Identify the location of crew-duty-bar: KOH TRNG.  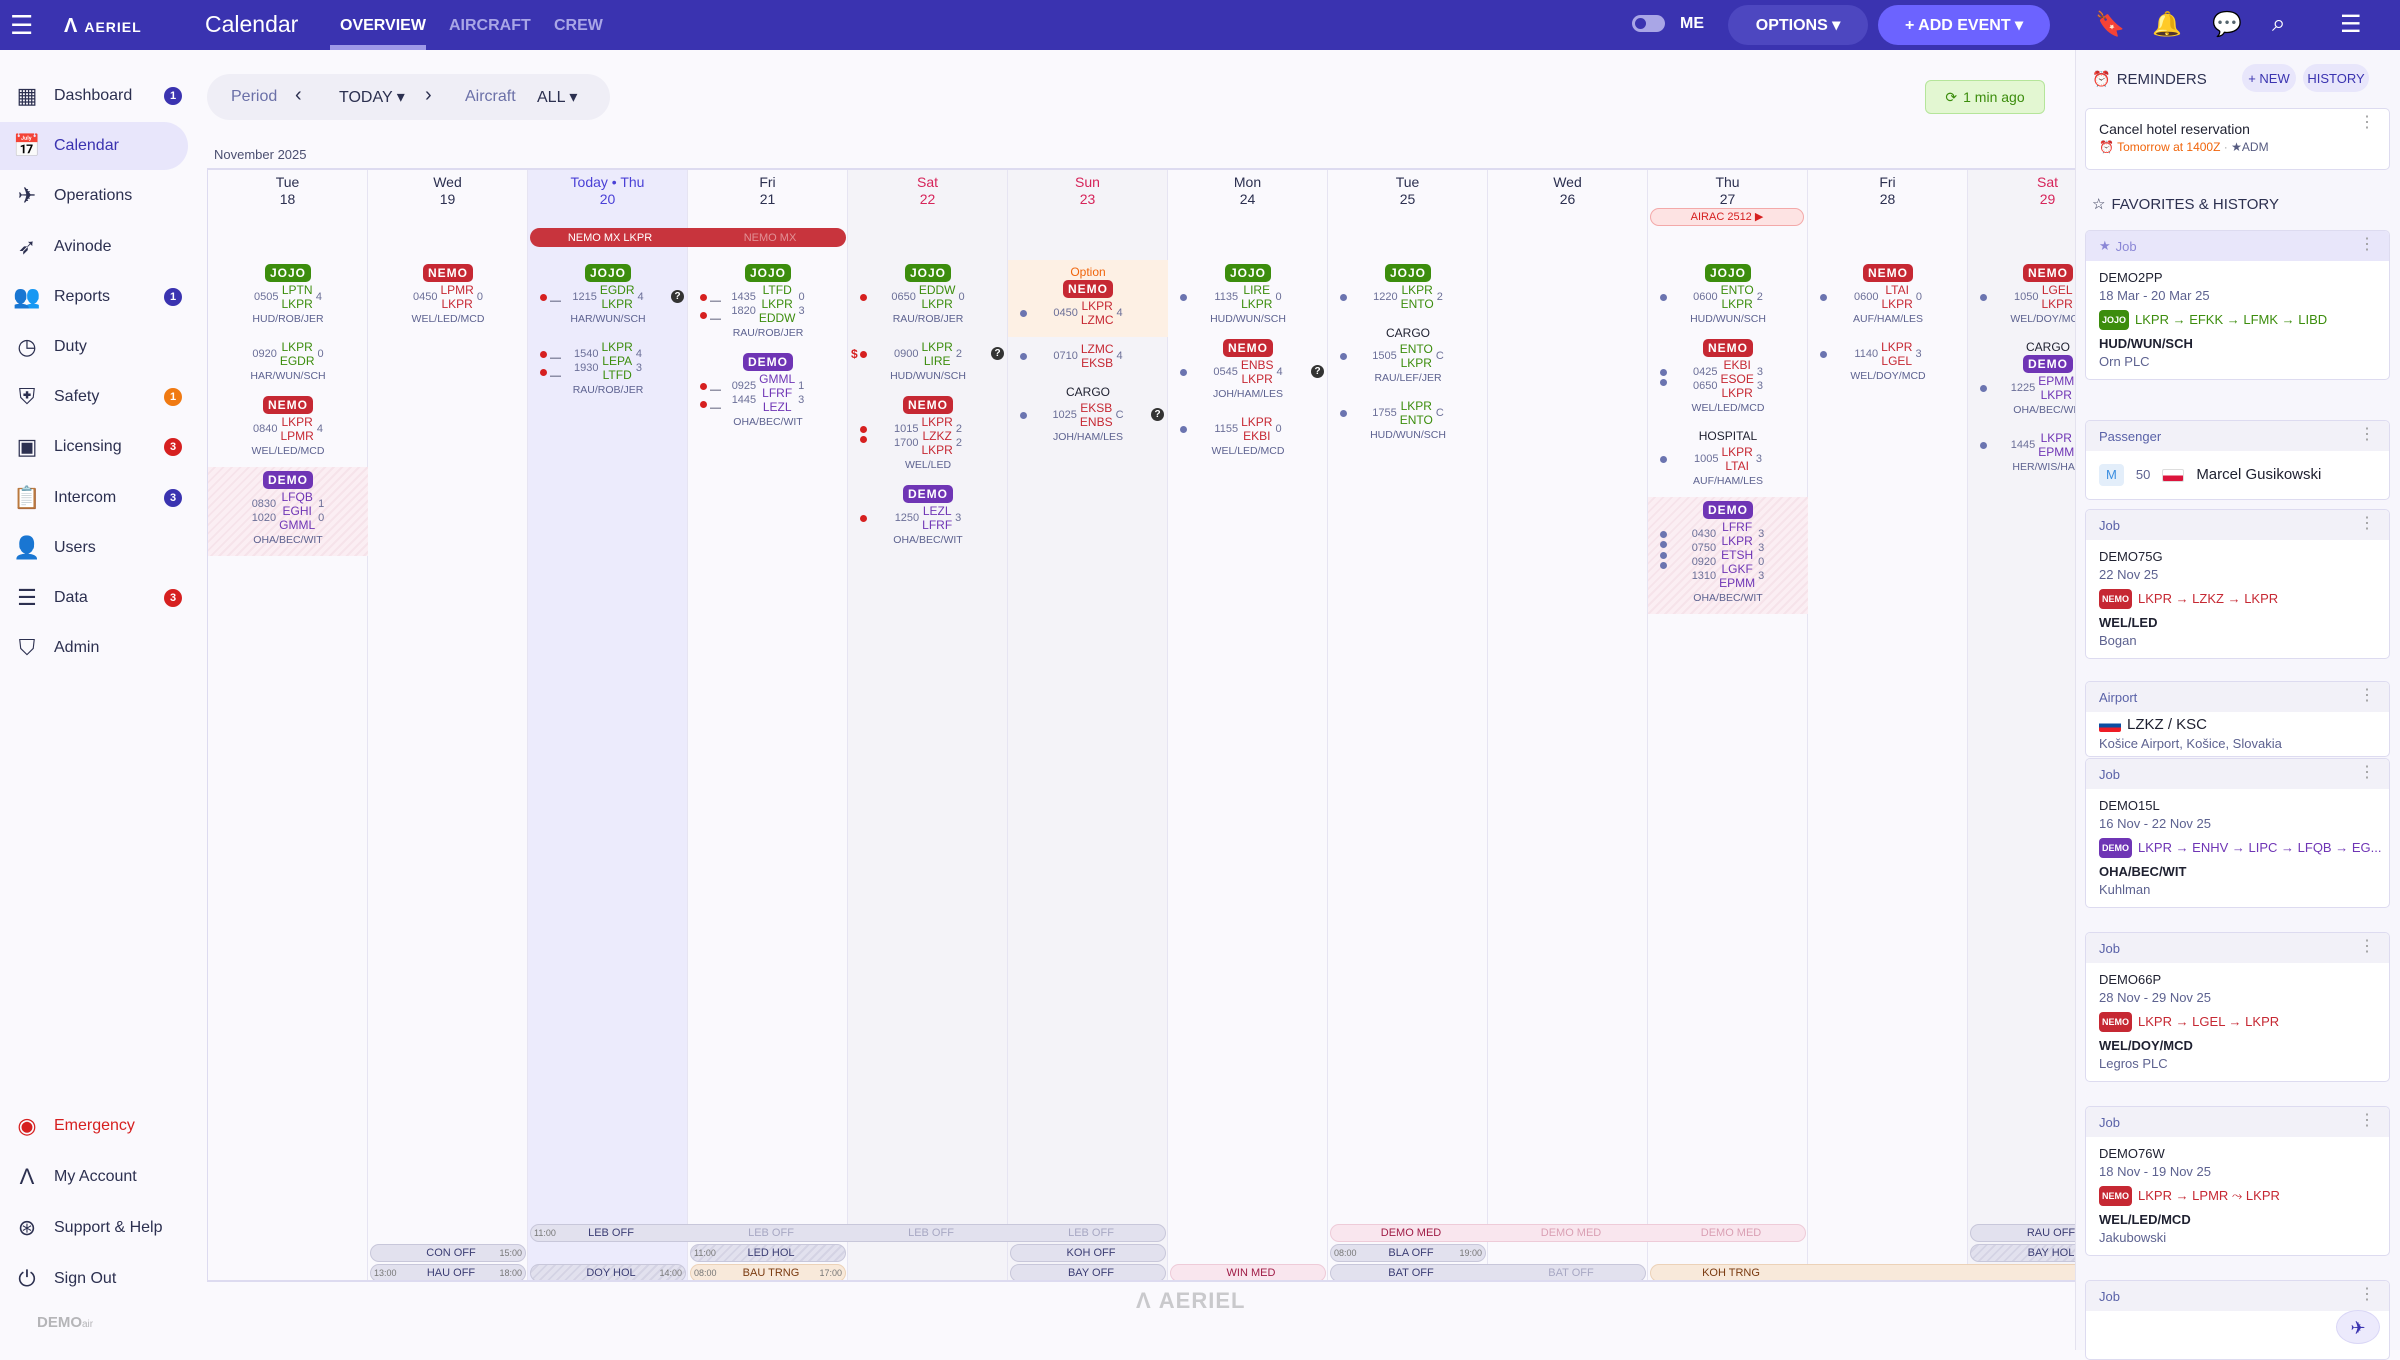
(1862, 1272).